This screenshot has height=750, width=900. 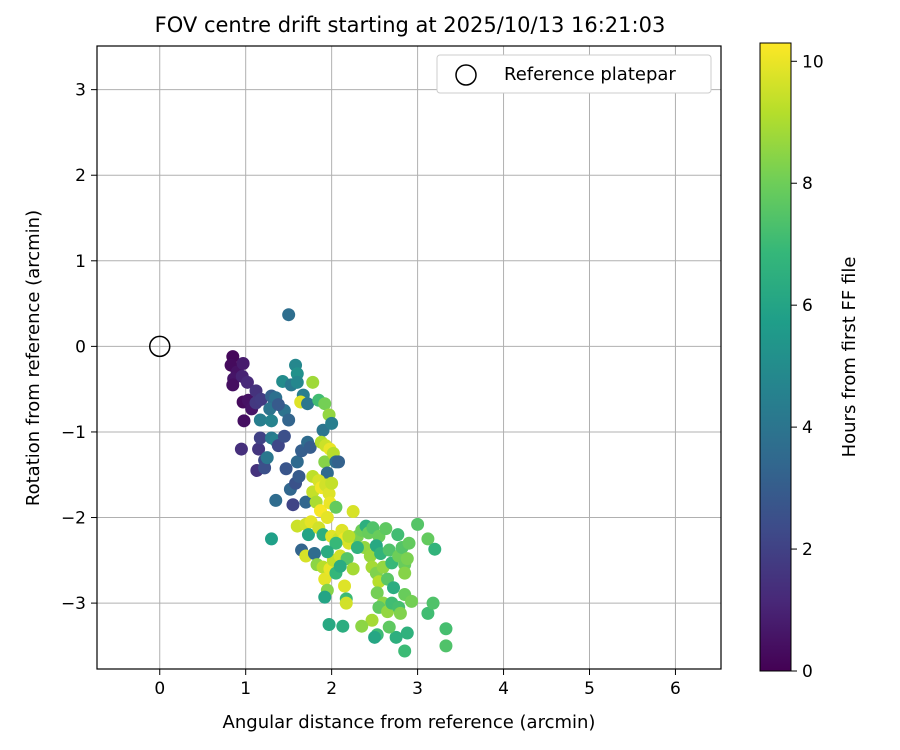 I want to click on y-tick-label: 0, so click(x=80, y=347).